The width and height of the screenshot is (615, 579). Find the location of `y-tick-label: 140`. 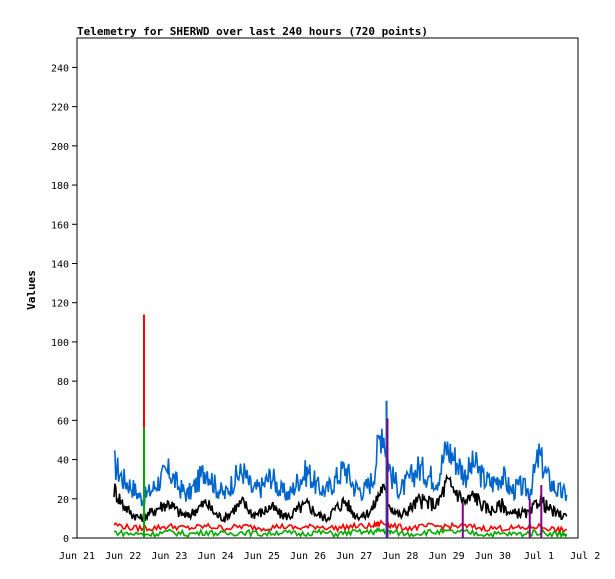

y-tick-label: 140 is located at coordinates (60, 264).